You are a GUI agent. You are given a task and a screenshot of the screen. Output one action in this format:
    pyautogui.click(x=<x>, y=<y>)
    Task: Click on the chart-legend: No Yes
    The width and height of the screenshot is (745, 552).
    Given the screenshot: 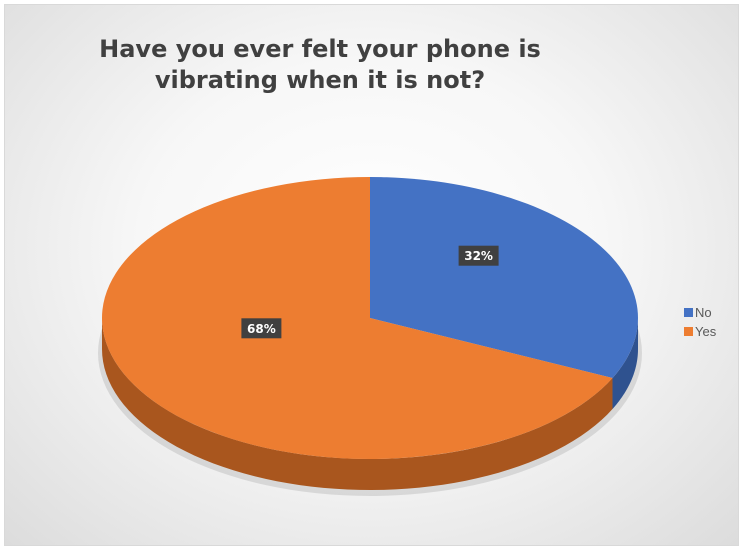 What is the action you would take?
    pyautogui.click(x=700, y=322)
    